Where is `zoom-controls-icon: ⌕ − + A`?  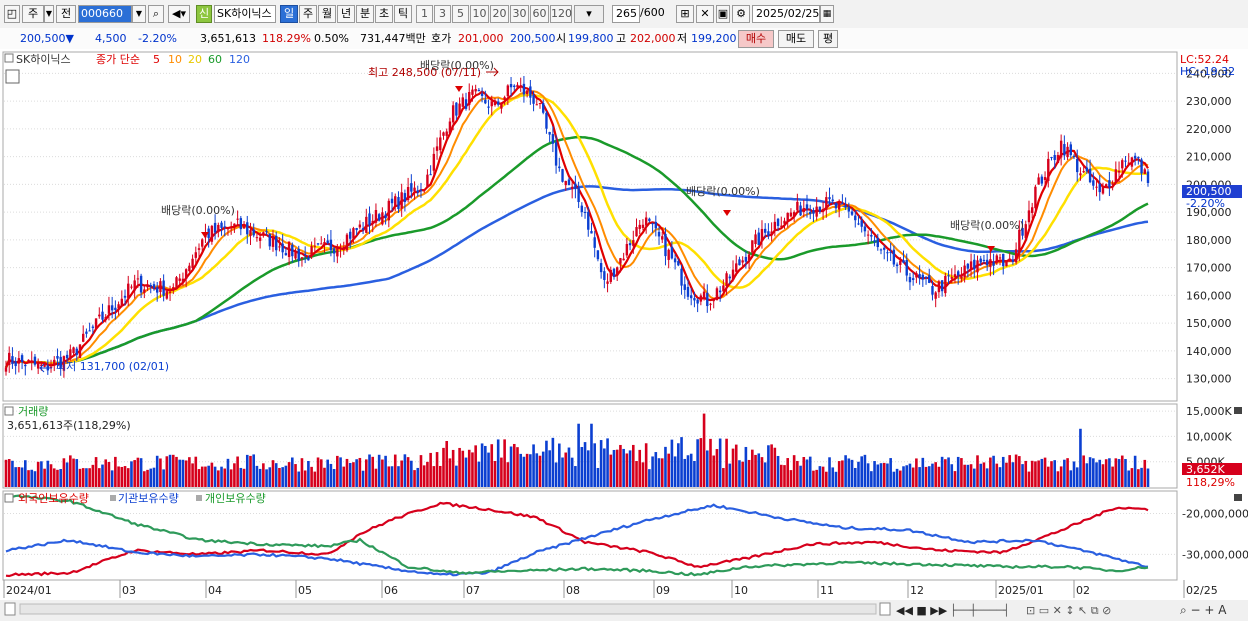
zoom-controls-icon: ⌕ − + A is located at coordinates (1203, 610).